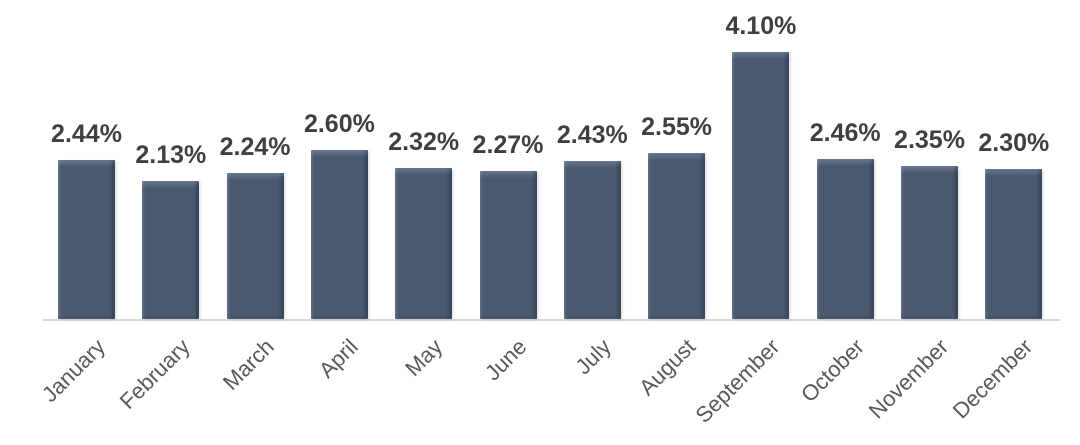 Image resolution: width=1080 pixels, height=445 pixels. I want to click on data-label-july: 2.43%, so click(592, 135).